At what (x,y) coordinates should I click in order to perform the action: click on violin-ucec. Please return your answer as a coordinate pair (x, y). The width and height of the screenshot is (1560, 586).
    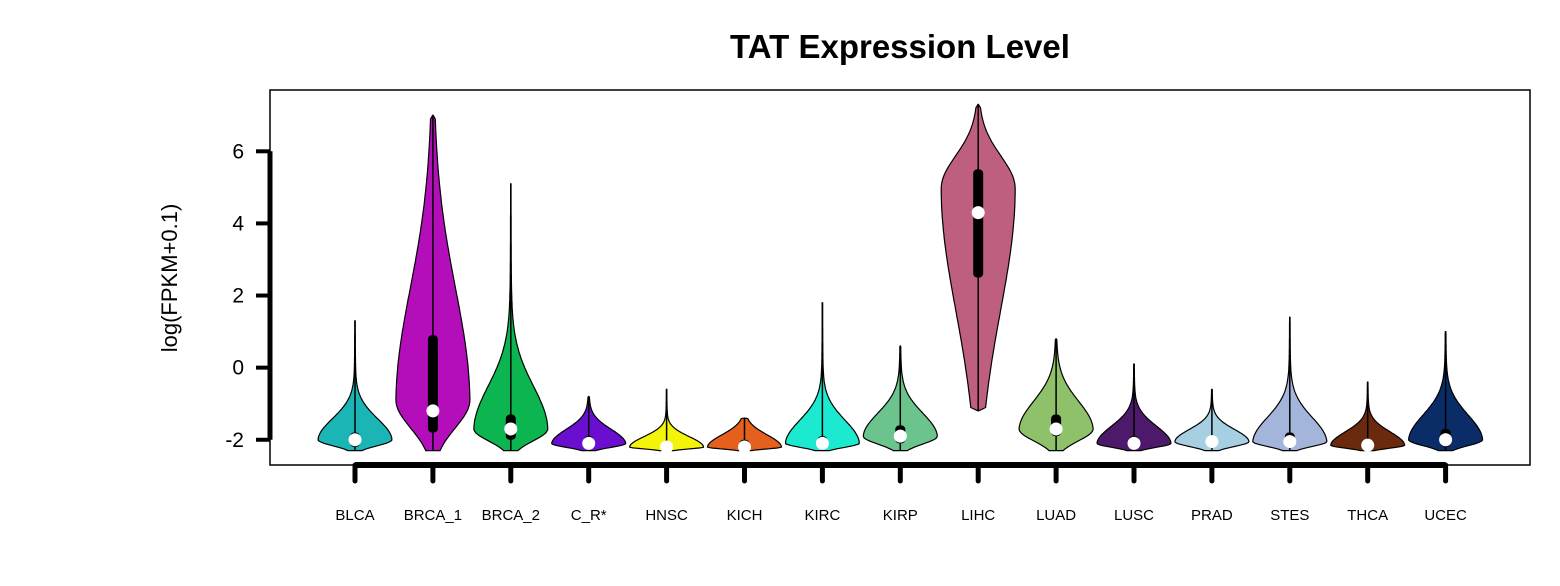
    Looking at the image, I should click on (1445, 391).